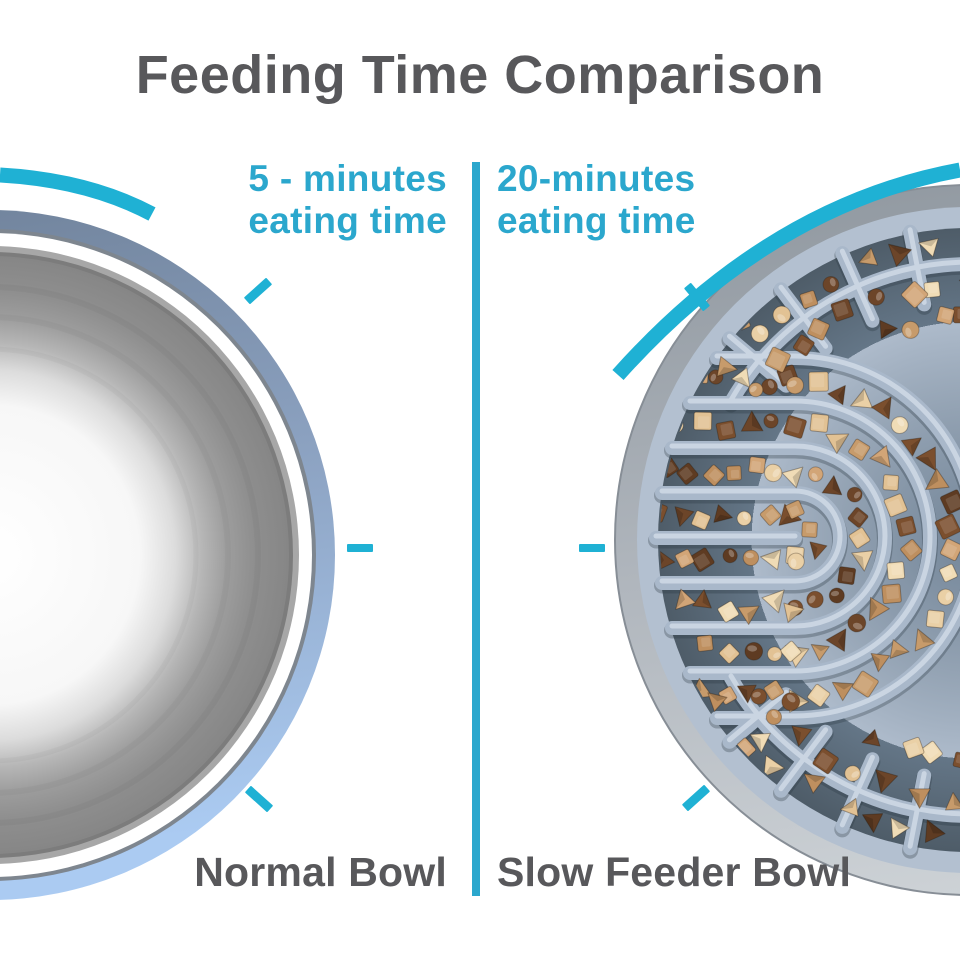 The image size is (960, 960). I want to click on slow-feeder-bowl-label: Slow Feeder Bowl, so click(674, 872).